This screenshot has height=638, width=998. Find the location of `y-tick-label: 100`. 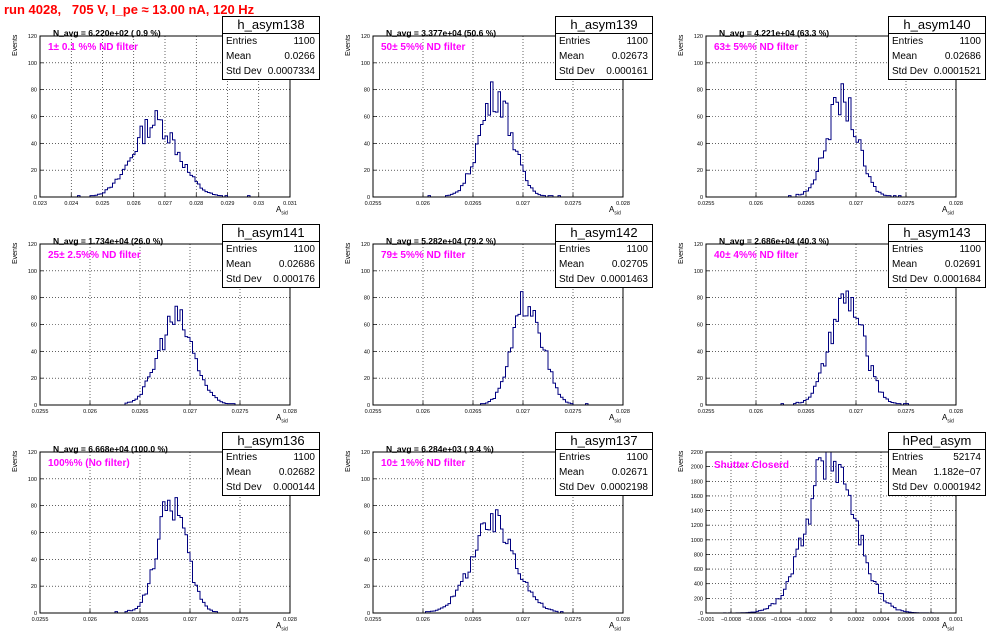

y-tick-label: 100 is located at coordinates (698, 272).